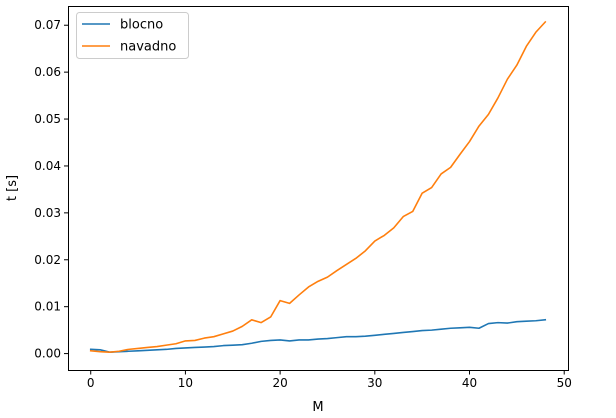 This screenshot has height=418, width=616. What do you see at coordinates (317, 407) in the screenshot?
I see `x-axis-label: M` at bounding box center [317, 407].